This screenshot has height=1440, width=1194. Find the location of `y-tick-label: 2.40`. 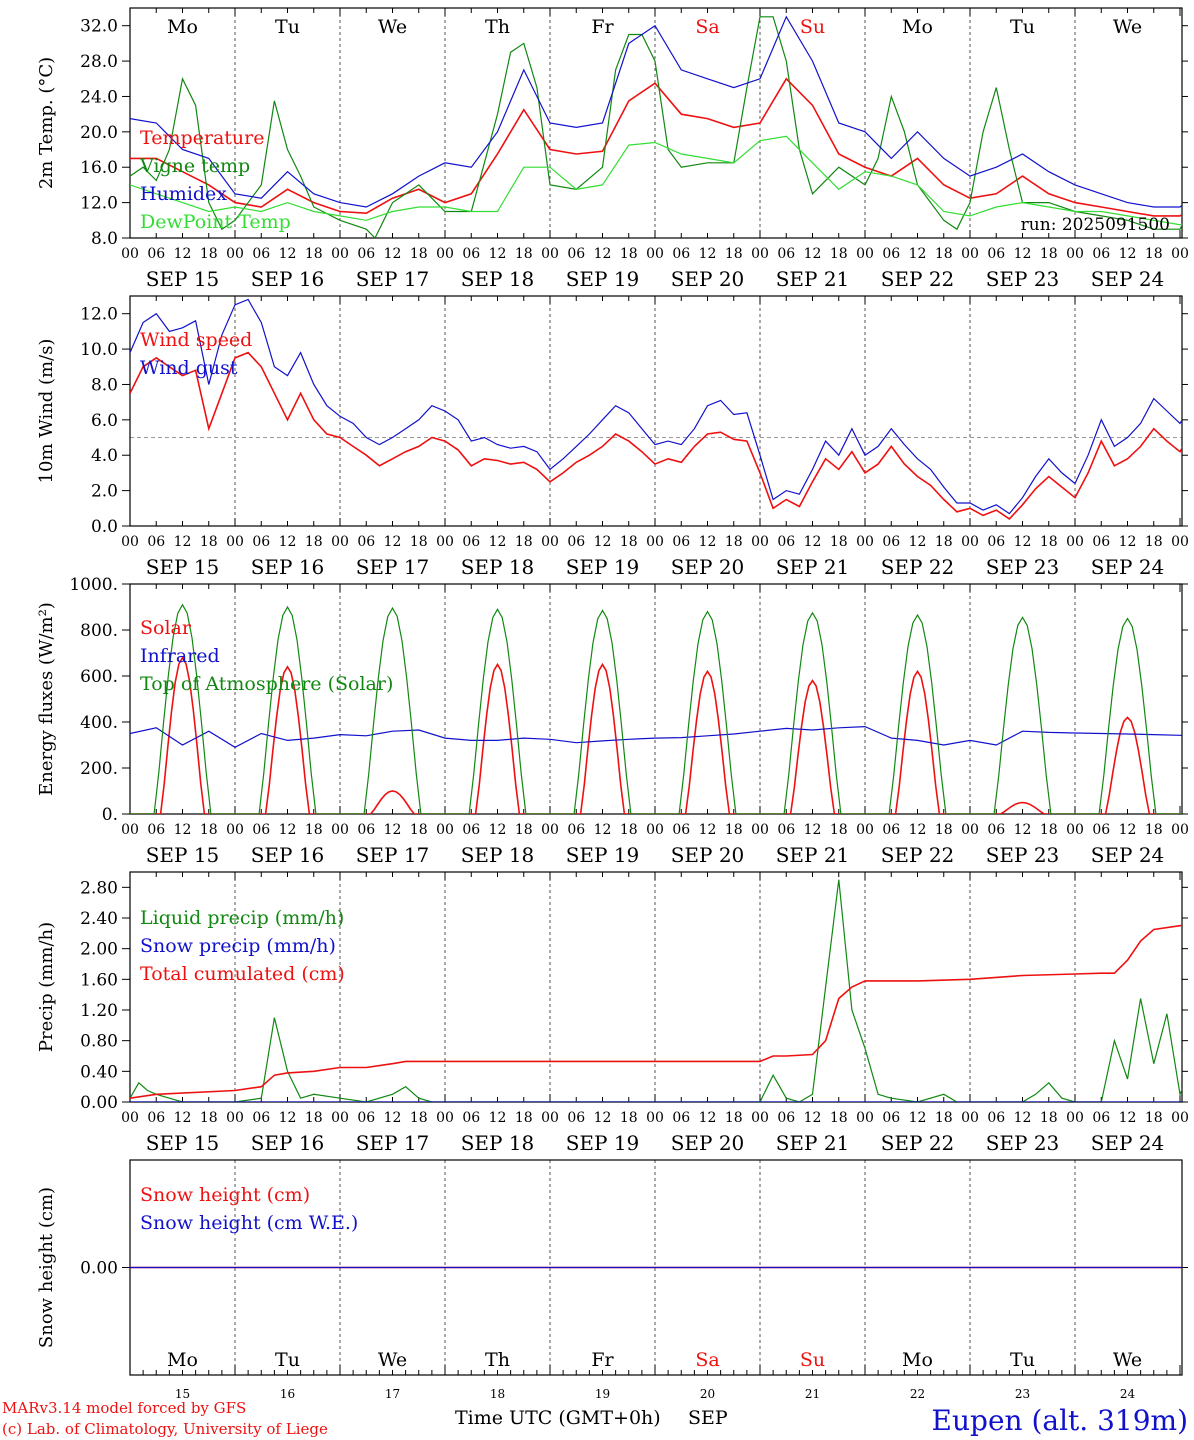

y-tick-label: 2.40 is located at coordinates (99, 919).